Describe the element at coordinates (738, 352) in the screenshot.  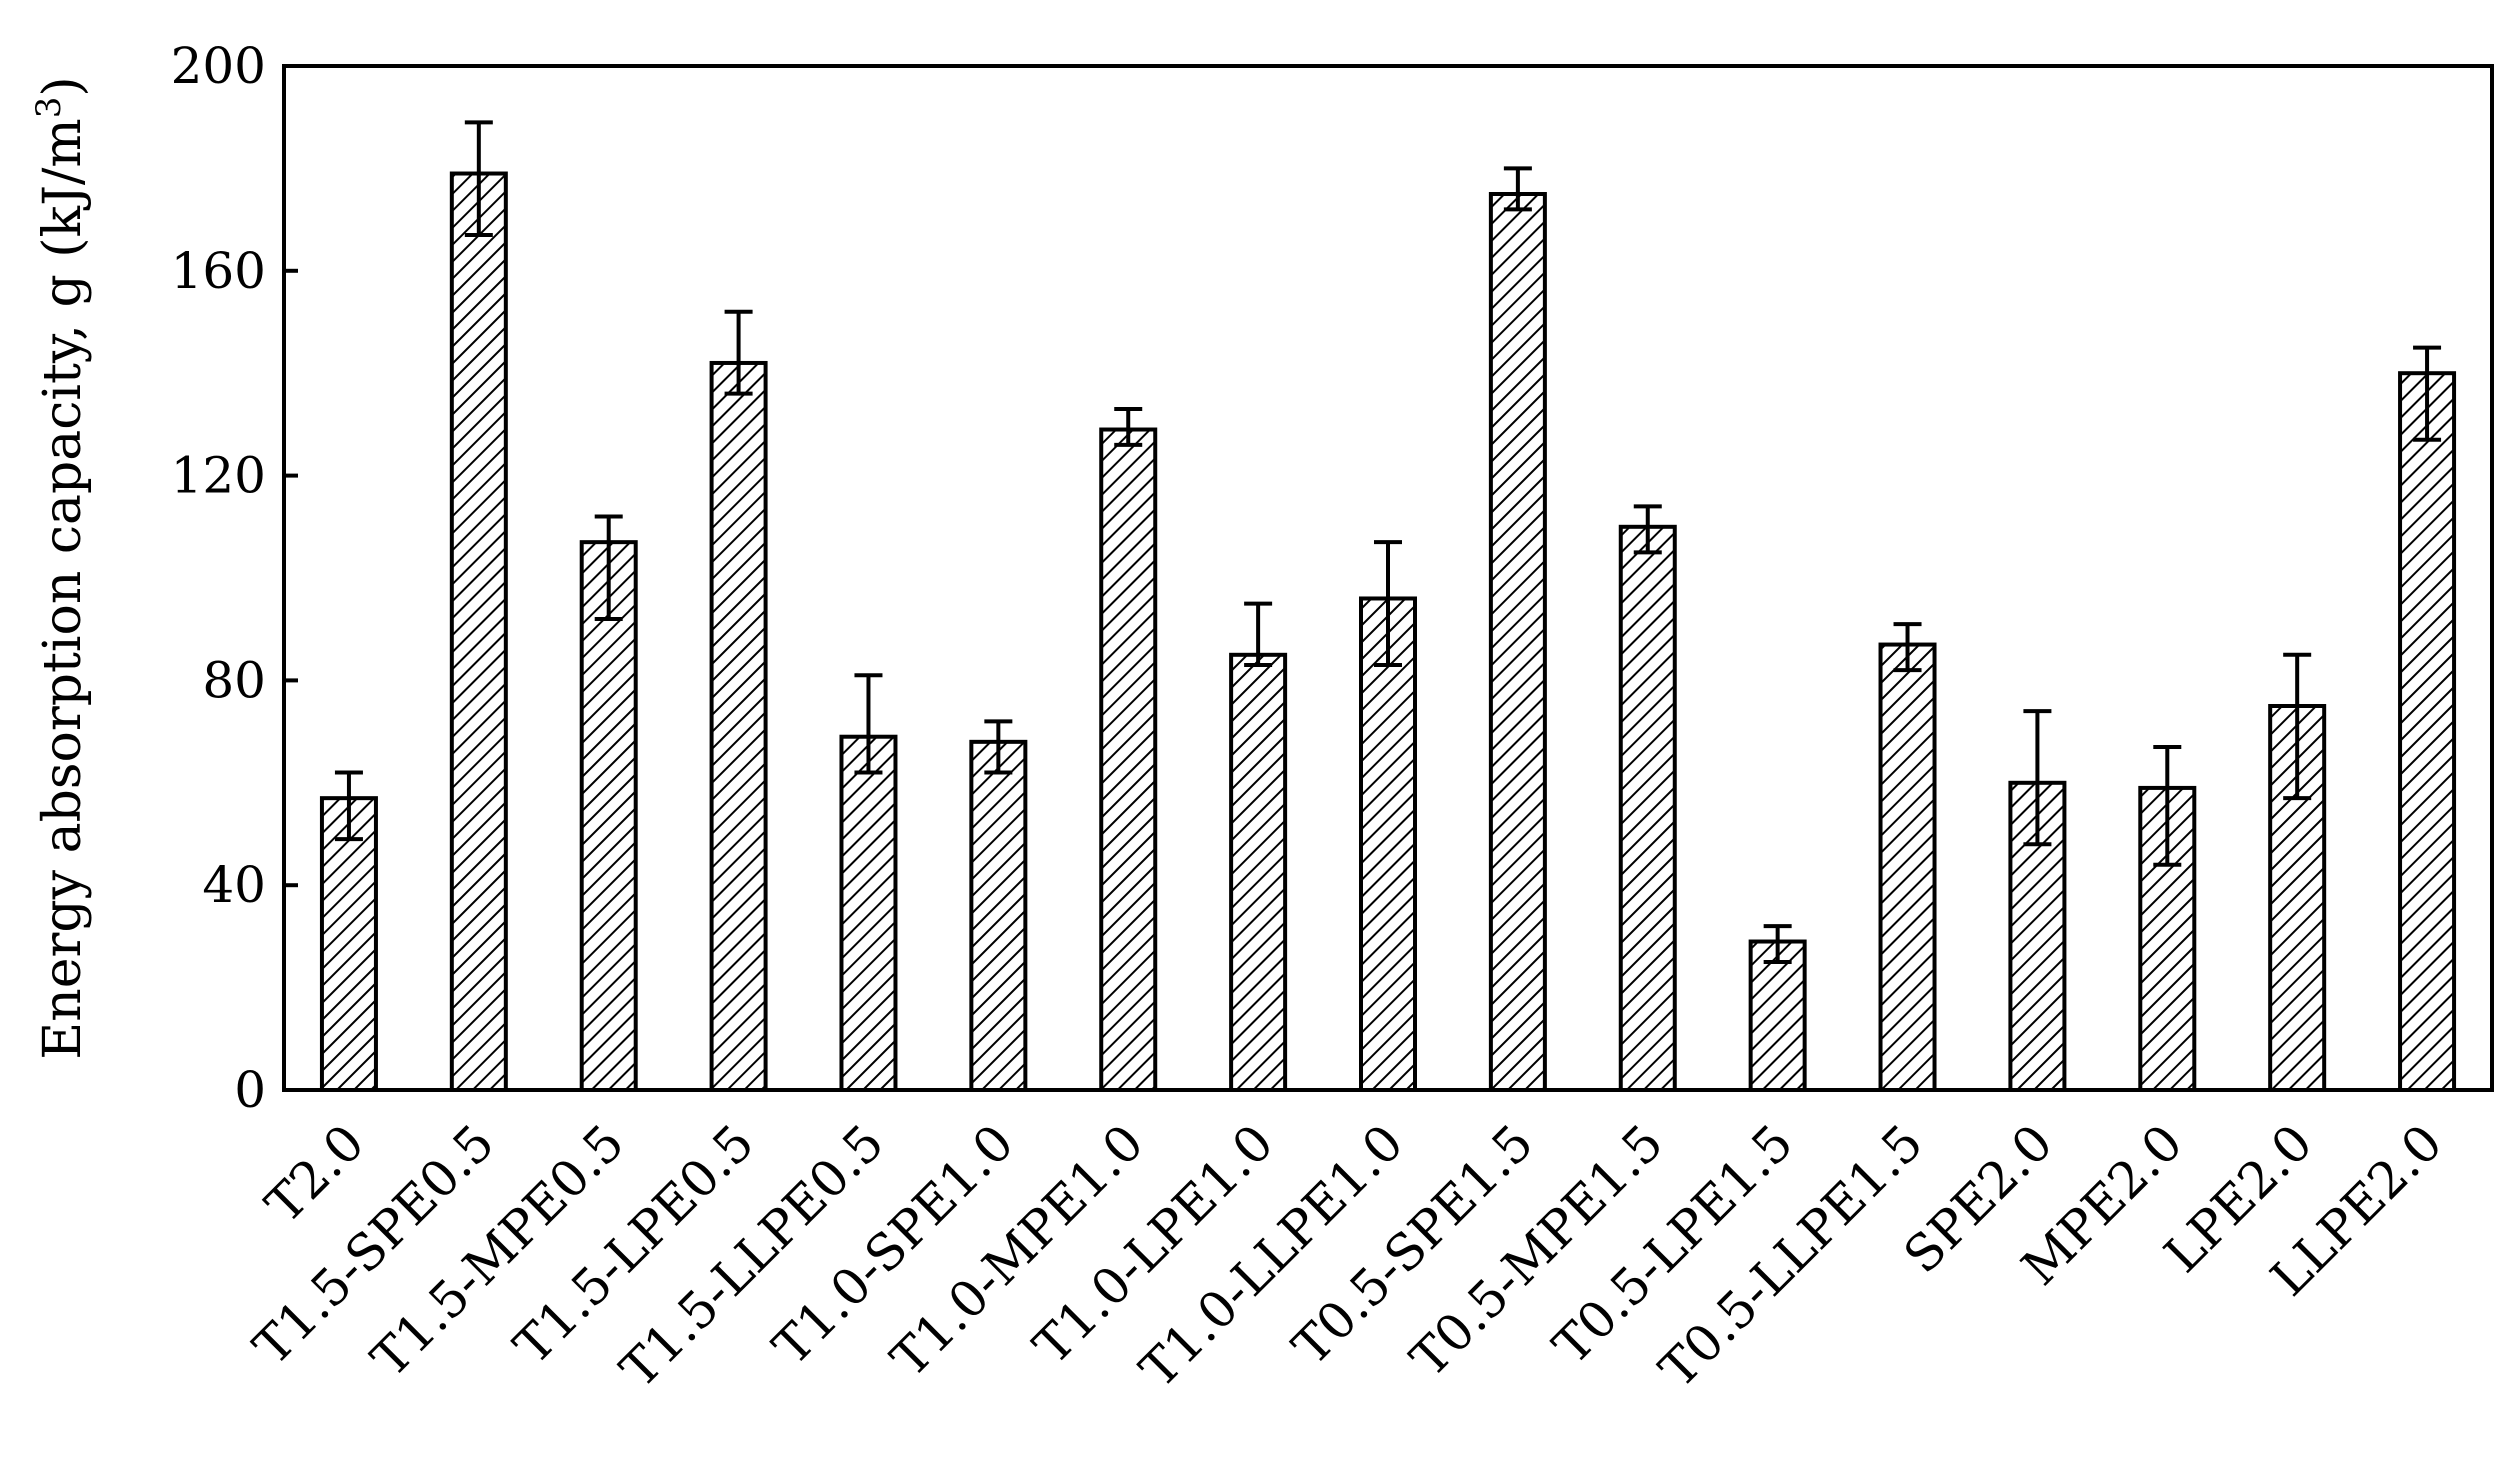
I see `error-bar-T1.5-LPE0.5` at that location.